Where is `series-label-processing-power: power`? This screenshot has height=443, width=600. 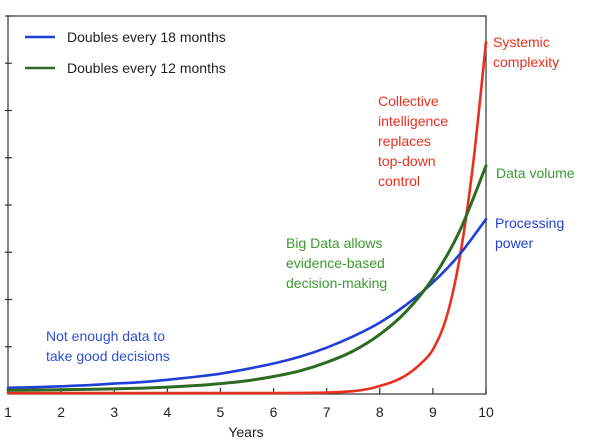
series-label-processing-power: power is located at coordinates (514, 243).